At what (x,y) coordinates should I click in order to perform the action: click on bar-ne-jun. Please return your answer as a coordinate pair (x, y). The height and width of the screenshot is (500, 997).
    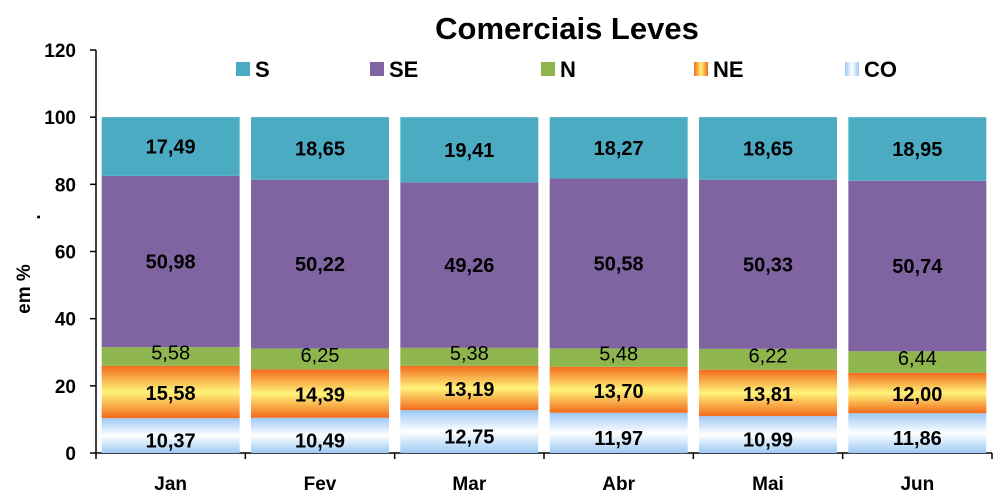
    Looking at the image, I should click on (917, 393).